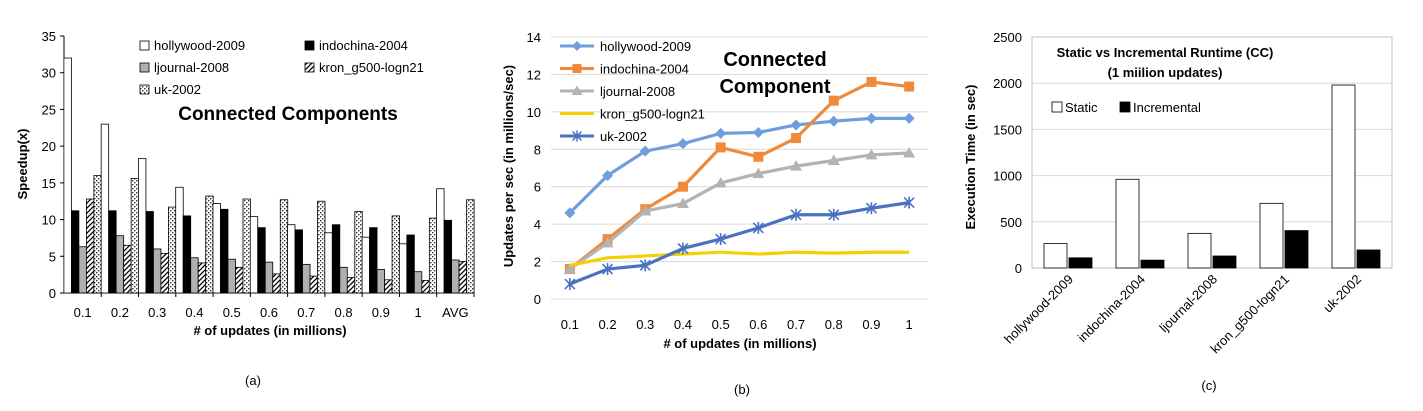  I want to click on x-tick-label: kron_g500-logn21, so click(1249, 314).